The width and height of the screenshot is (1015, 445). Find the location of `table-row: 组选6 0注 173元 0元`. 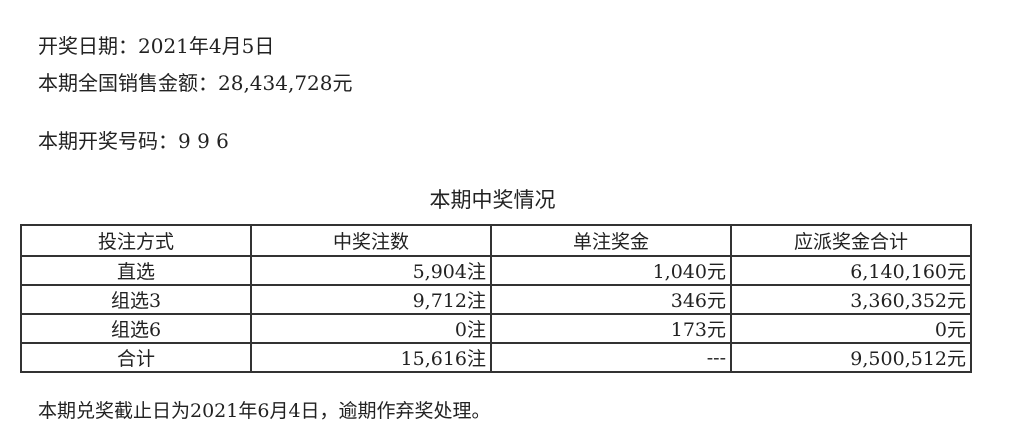

table-row: 组选6 0注 173元 0元 is located at coordinates (496, 328).